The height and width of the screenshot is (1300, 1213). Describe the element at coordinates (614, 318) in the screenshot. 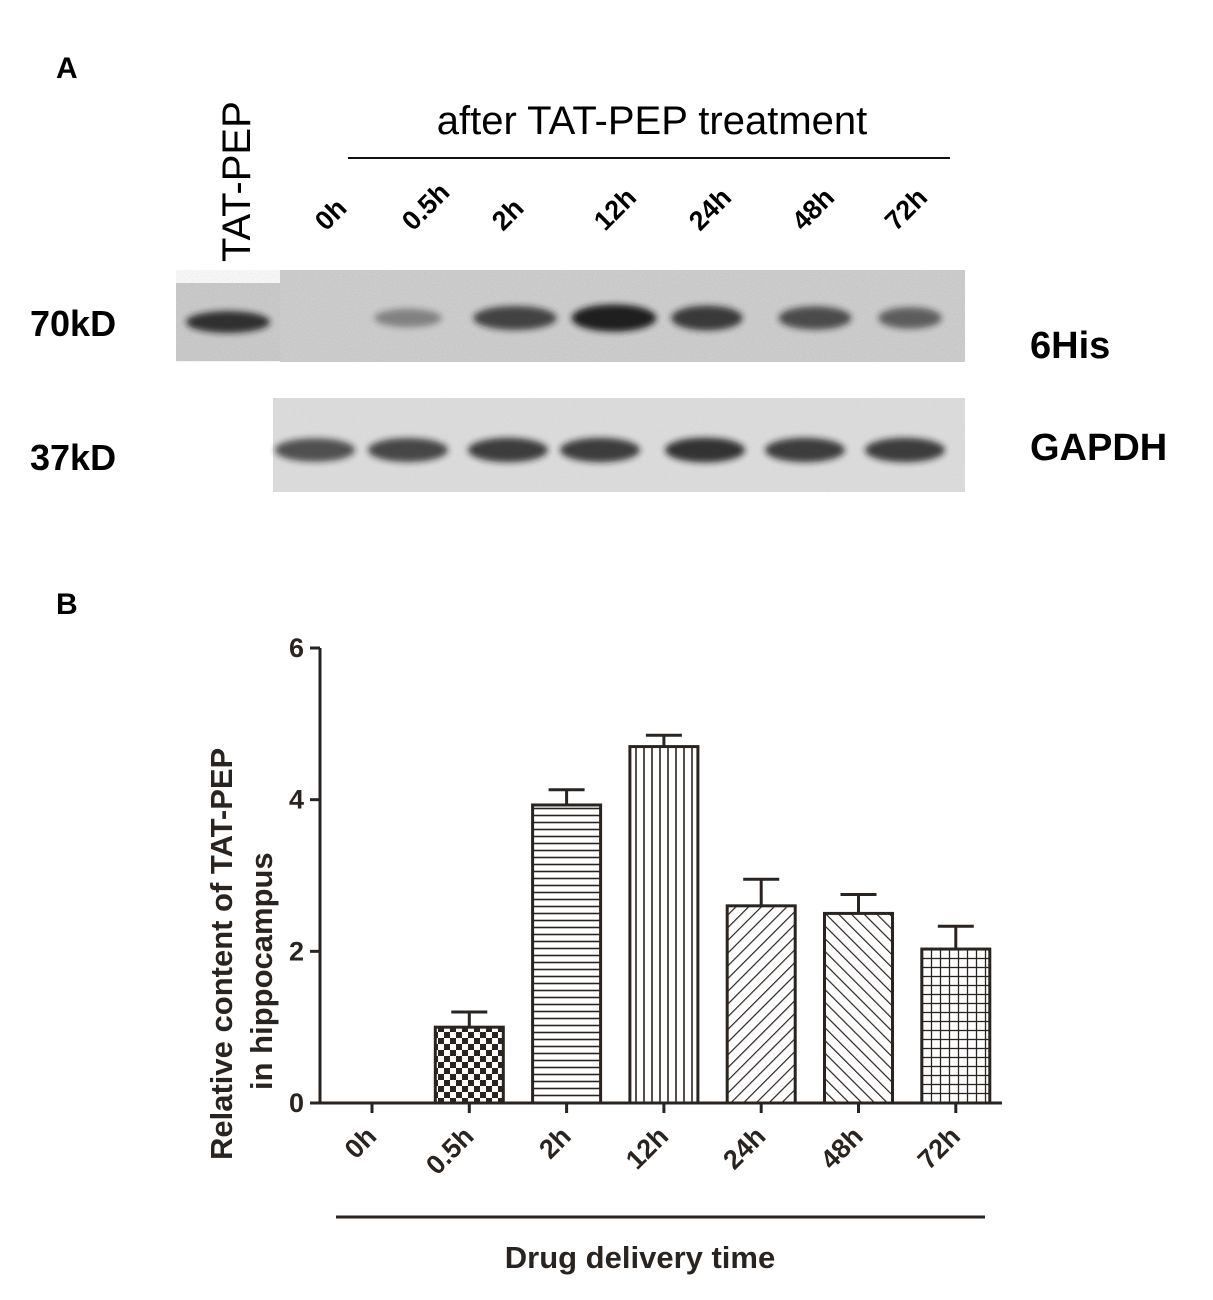

I see `band-6his-12h` at that location.